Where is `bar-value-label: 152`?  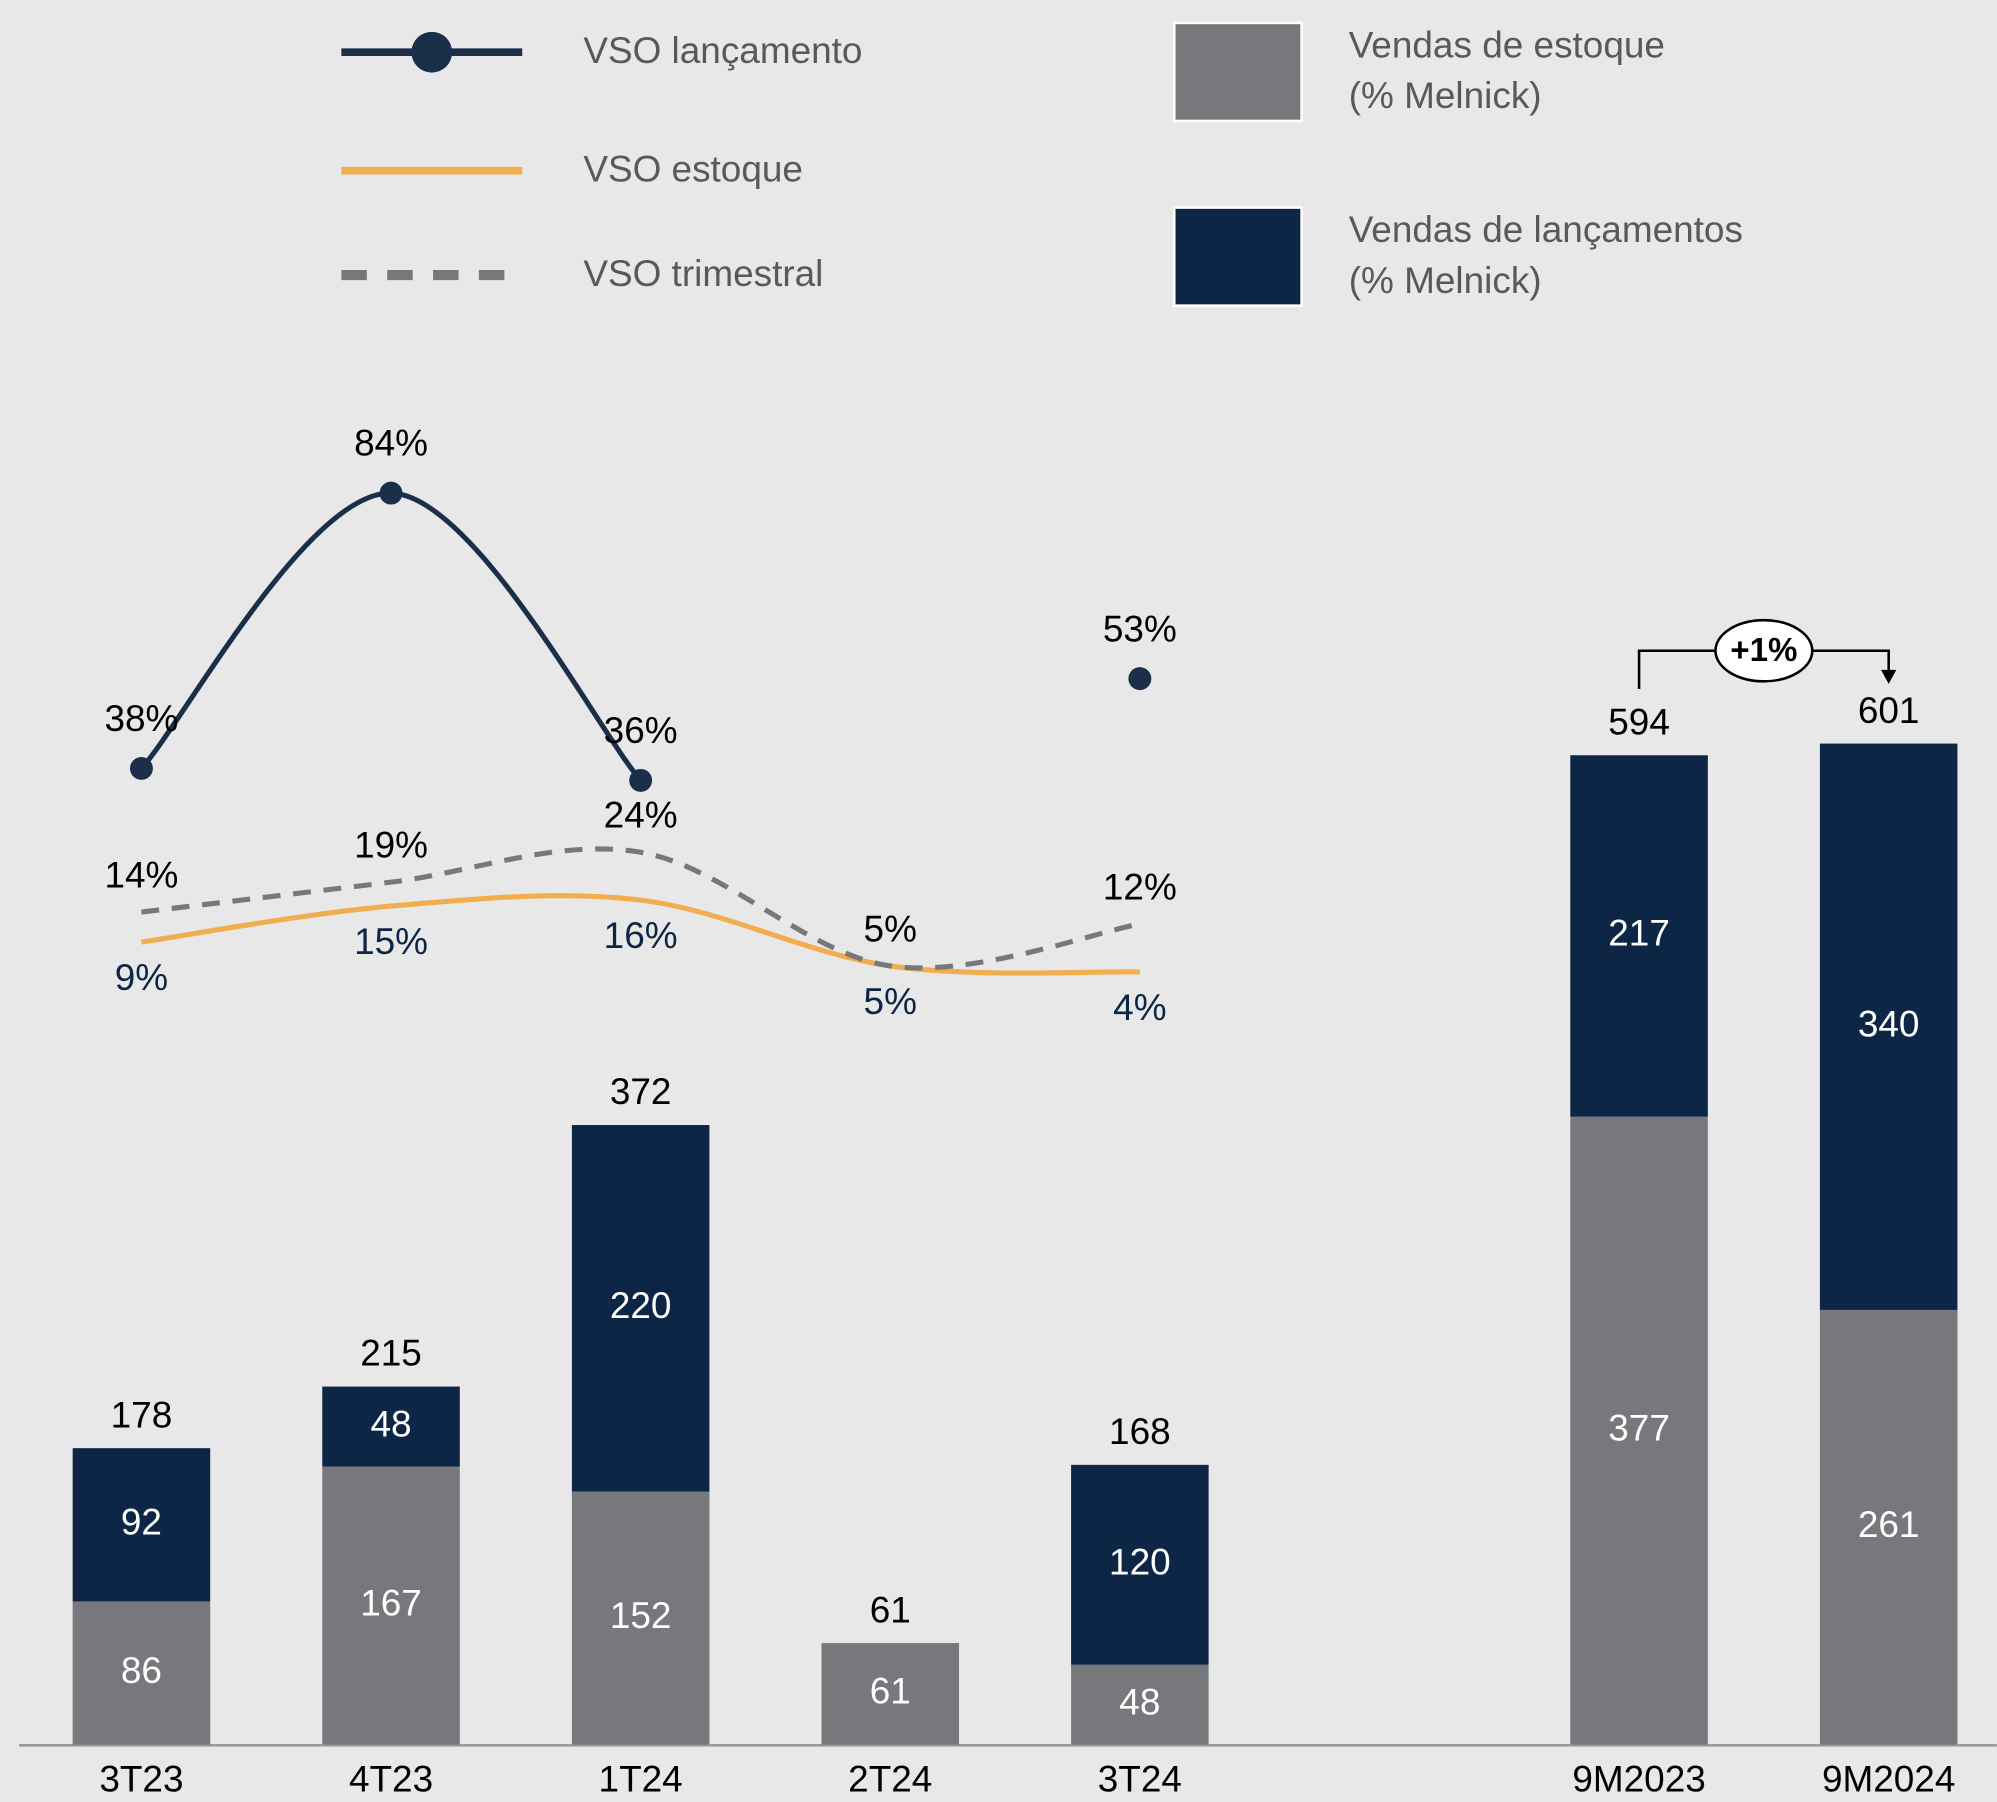
bar-value-label: 152 is located at coordinates (641, 1615).